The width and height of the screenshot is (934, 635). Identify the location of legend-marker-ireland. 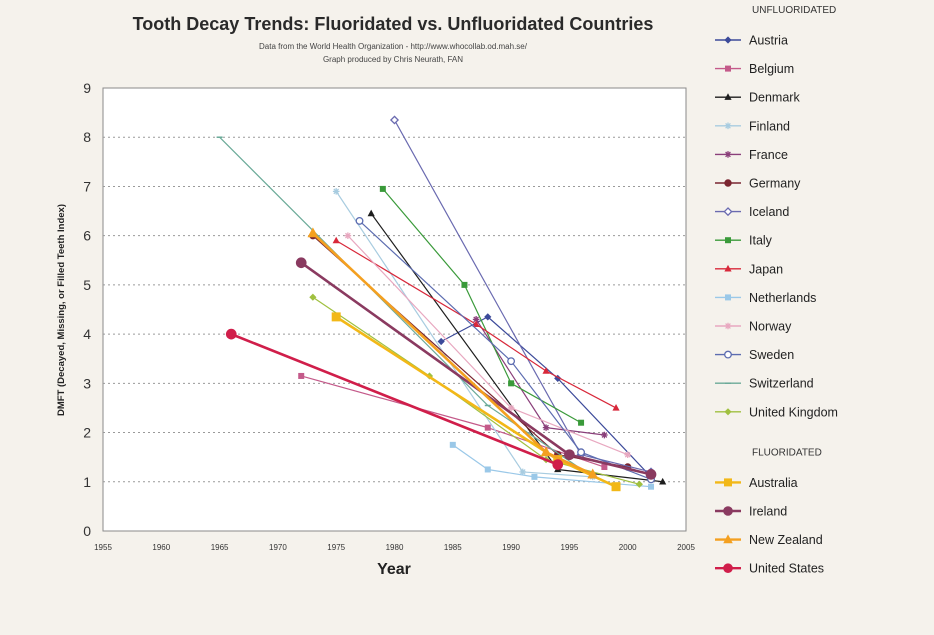
(728, 511).